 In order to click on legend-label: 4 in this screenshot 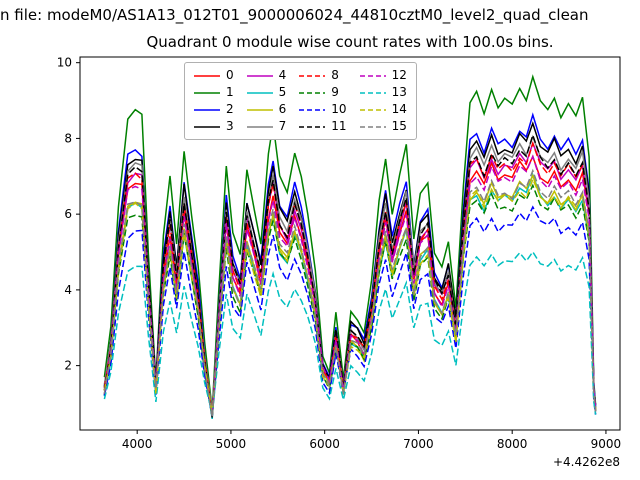, I will do `click(282, 75)`.